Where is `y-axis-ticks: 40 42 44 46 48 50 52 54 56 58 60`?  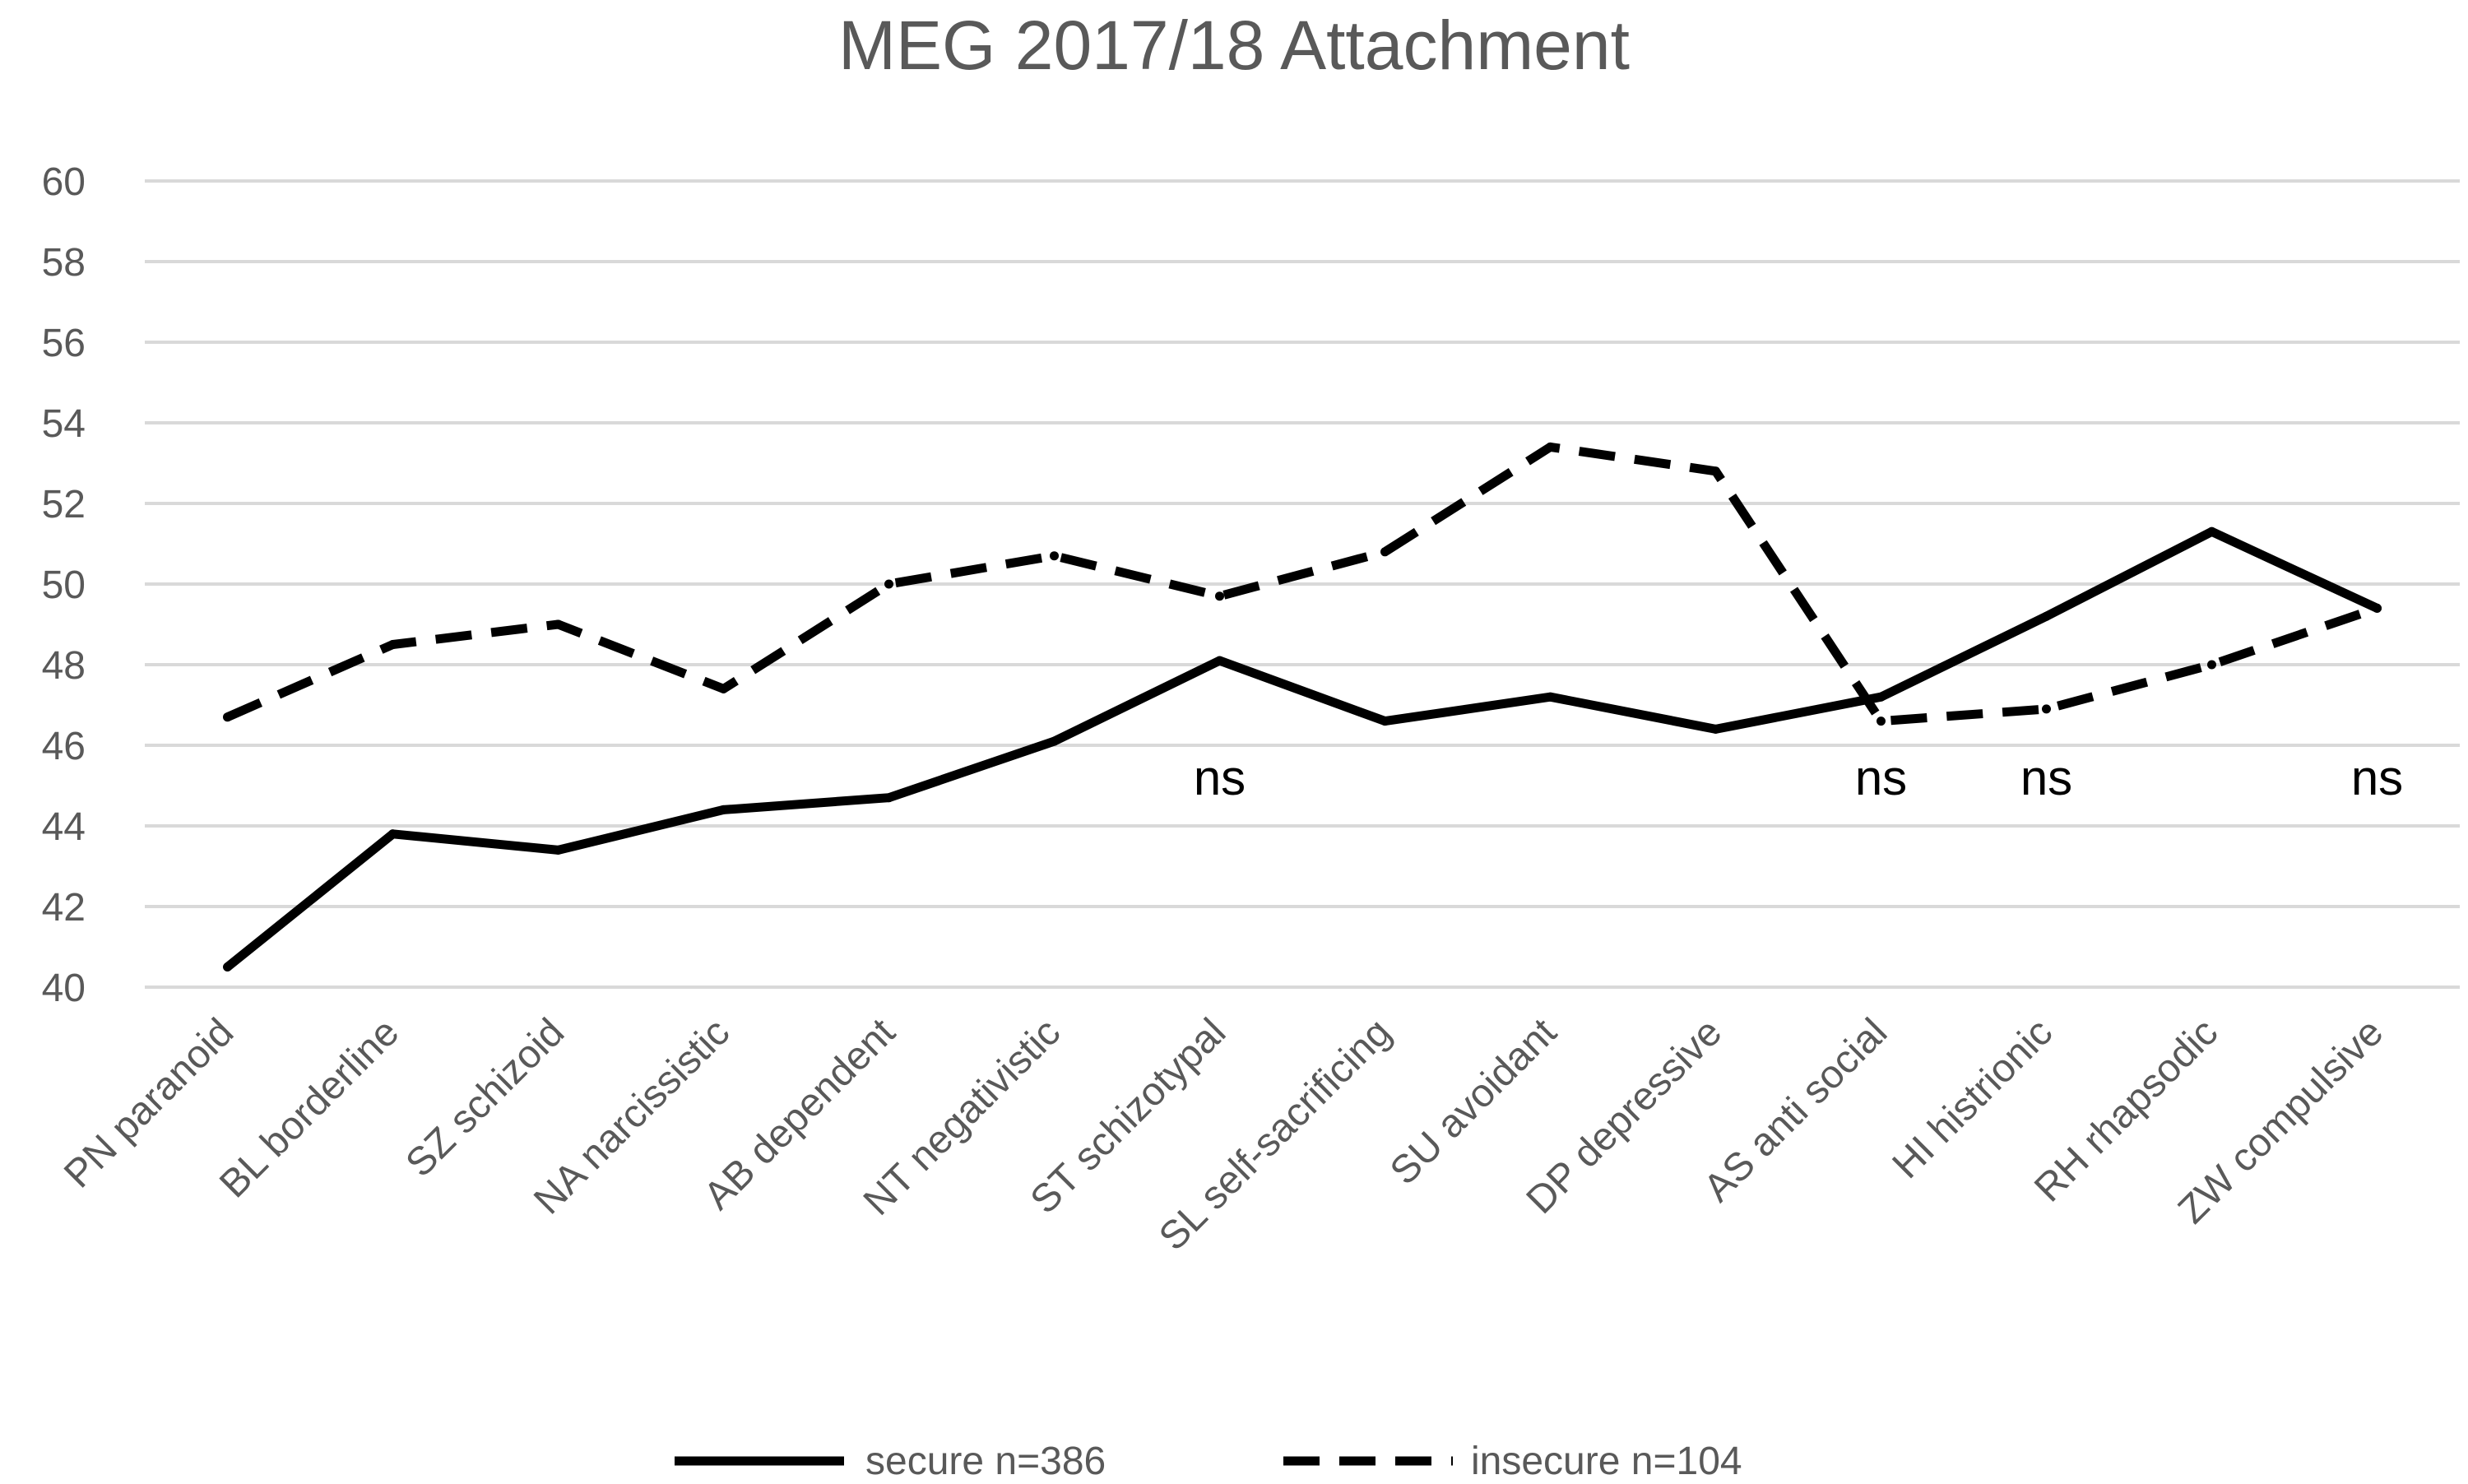
y-axis-ticks: 40 42 44 46 48 50 52 54 56 58 60 is located at coordinates (64, 585).